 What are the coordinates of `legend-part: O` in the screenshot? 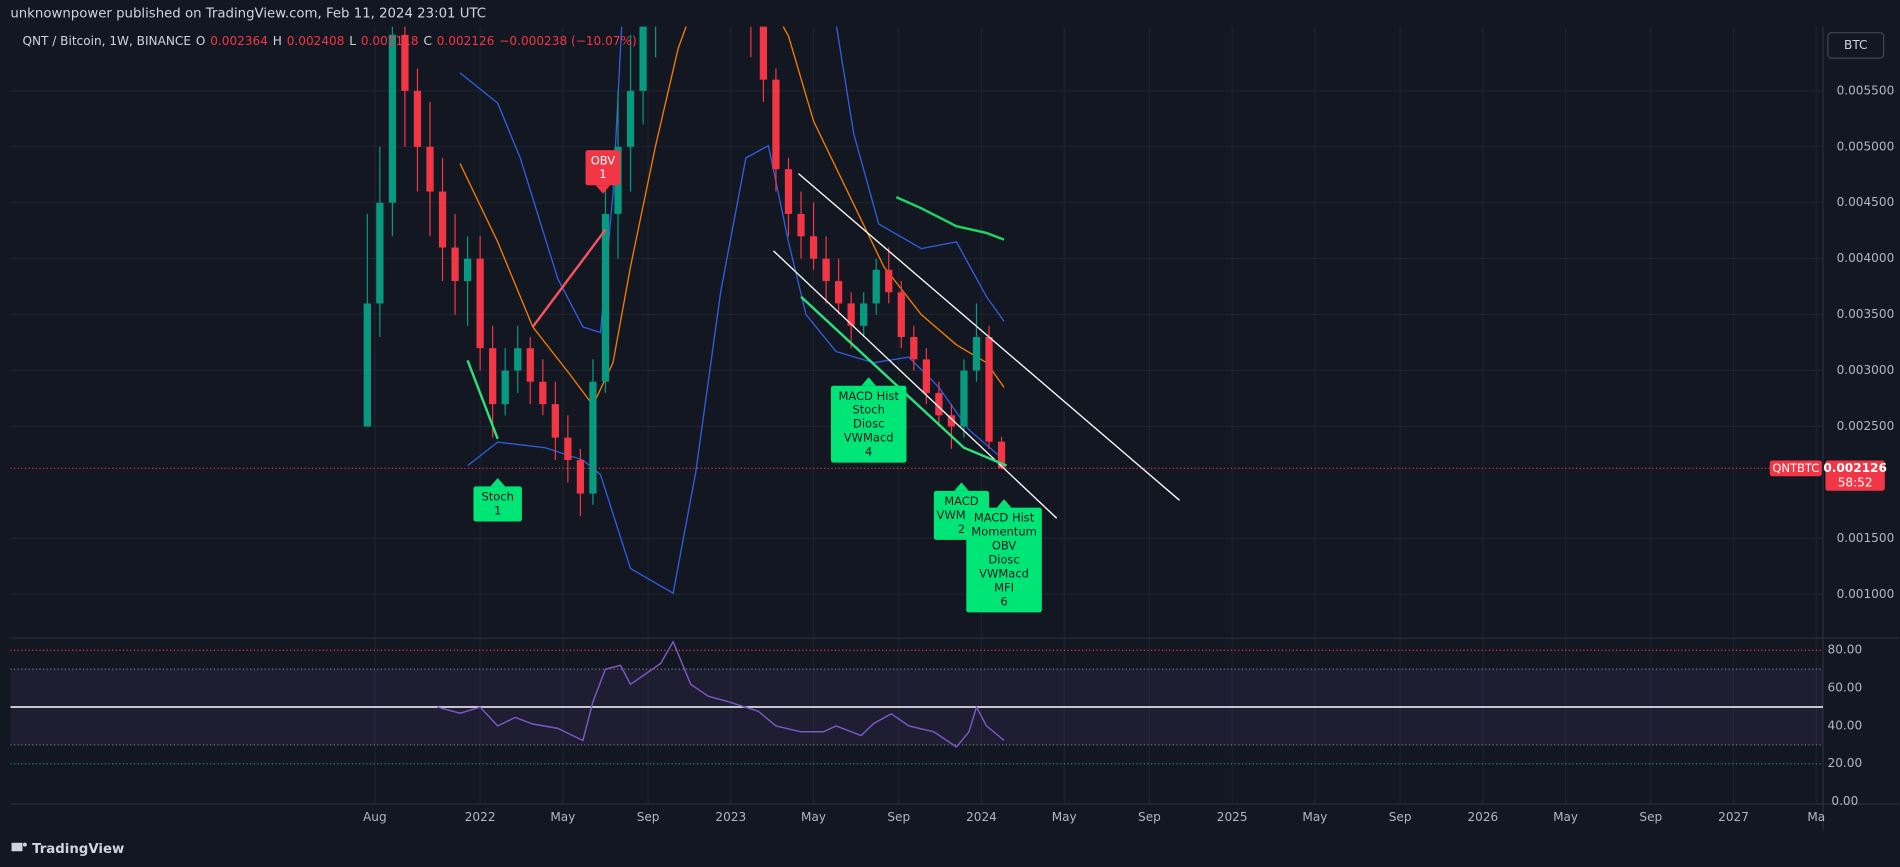 It's located at (201, 41).